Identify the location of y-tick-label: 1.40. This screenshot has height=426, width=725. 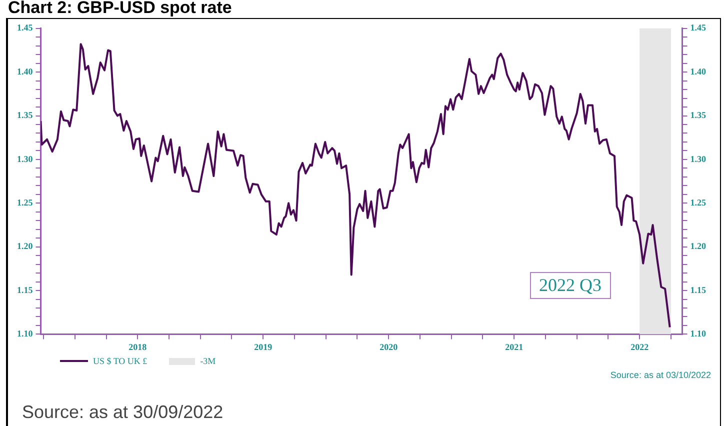
(25, 71).